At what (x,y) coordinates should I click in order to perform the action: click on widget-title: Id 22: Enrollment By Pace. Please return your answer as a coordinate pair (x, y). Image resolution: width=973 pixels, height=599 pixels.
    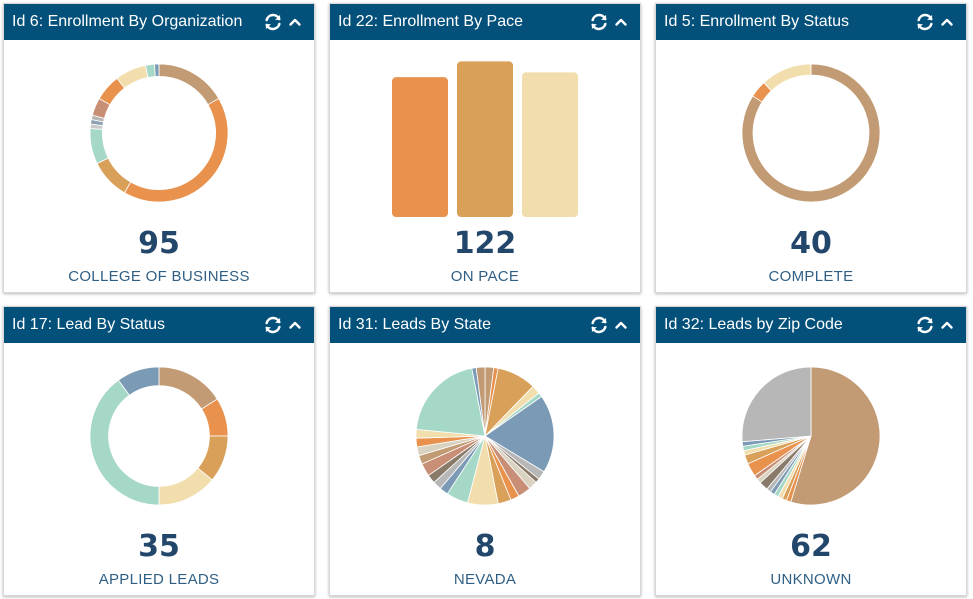
    Looking at the image, I should click on (430, 21).